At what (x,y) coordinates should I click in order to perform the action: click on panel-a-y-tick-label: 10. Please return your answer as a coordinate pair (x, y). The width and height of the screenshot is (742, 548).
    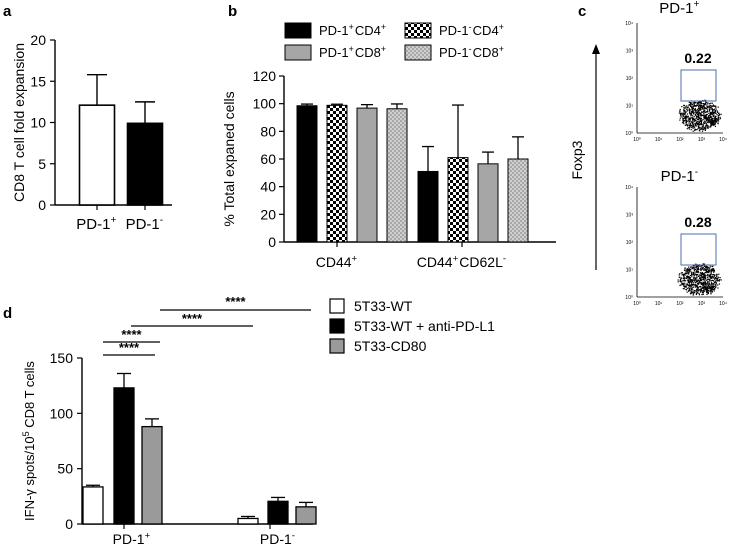
    Looking at the image, I should click on (38, 123).